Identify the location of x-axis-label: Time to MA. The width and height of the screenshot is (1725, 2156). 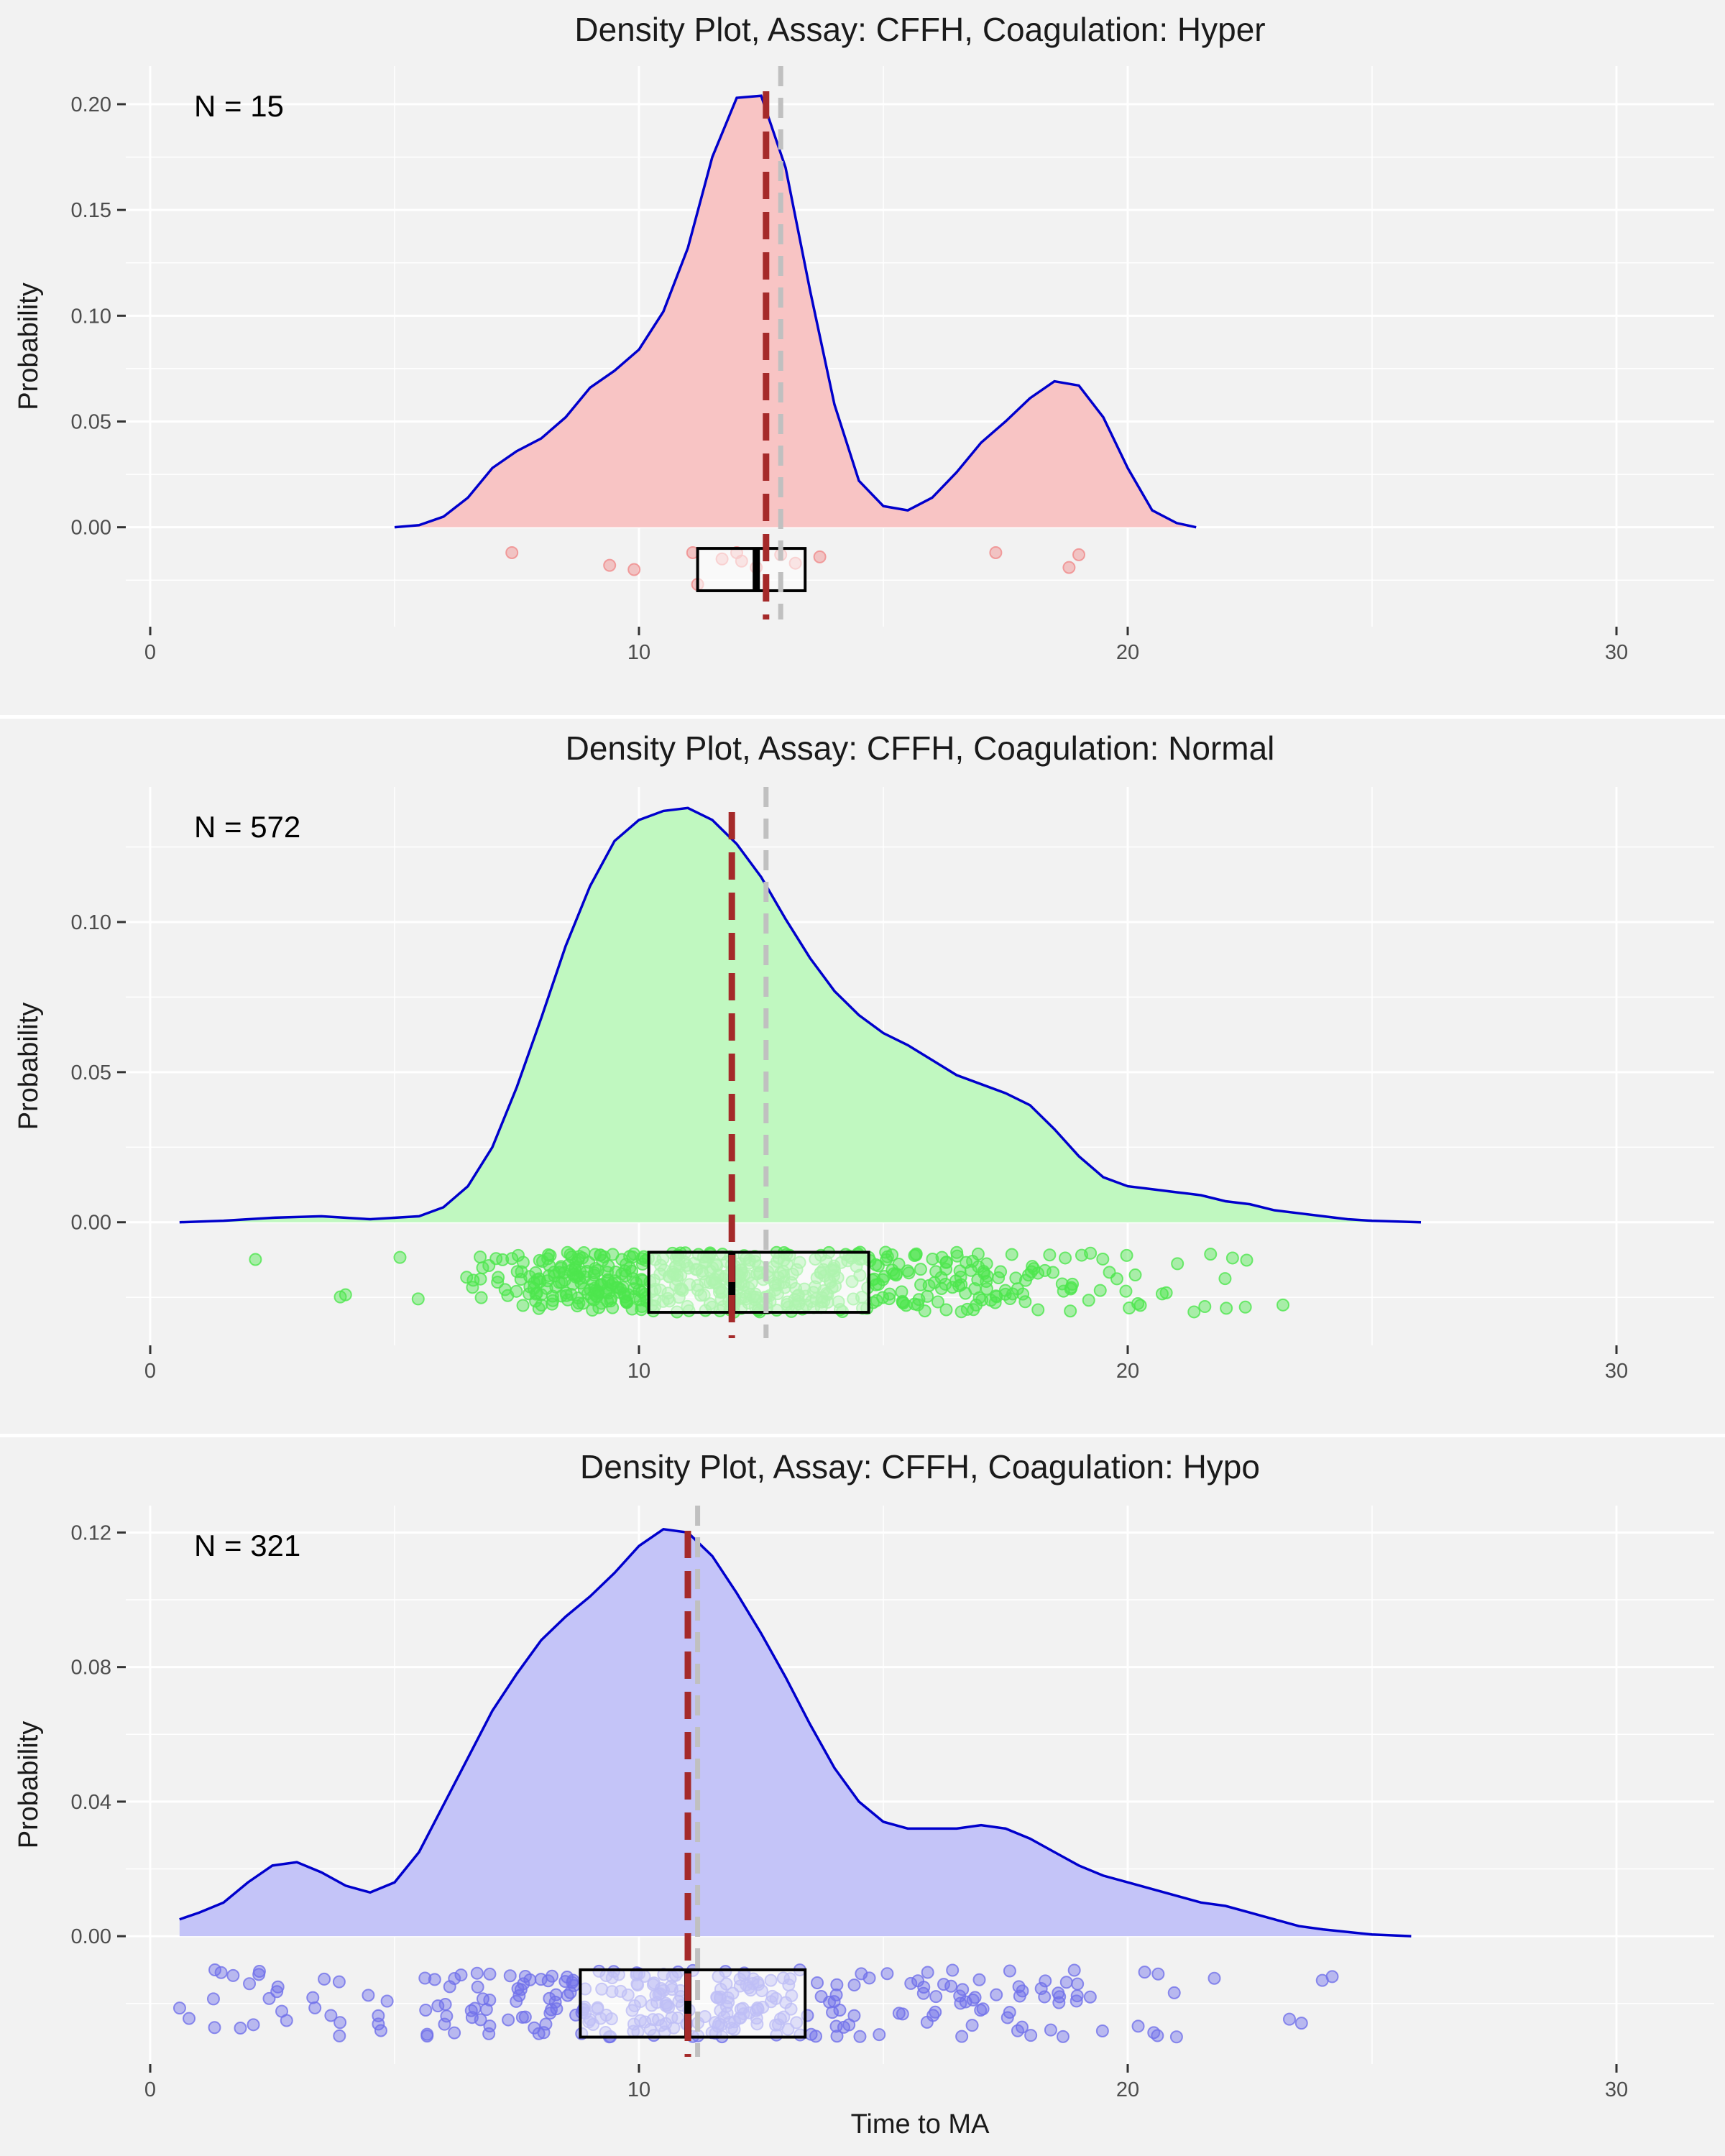
(920, 2124).